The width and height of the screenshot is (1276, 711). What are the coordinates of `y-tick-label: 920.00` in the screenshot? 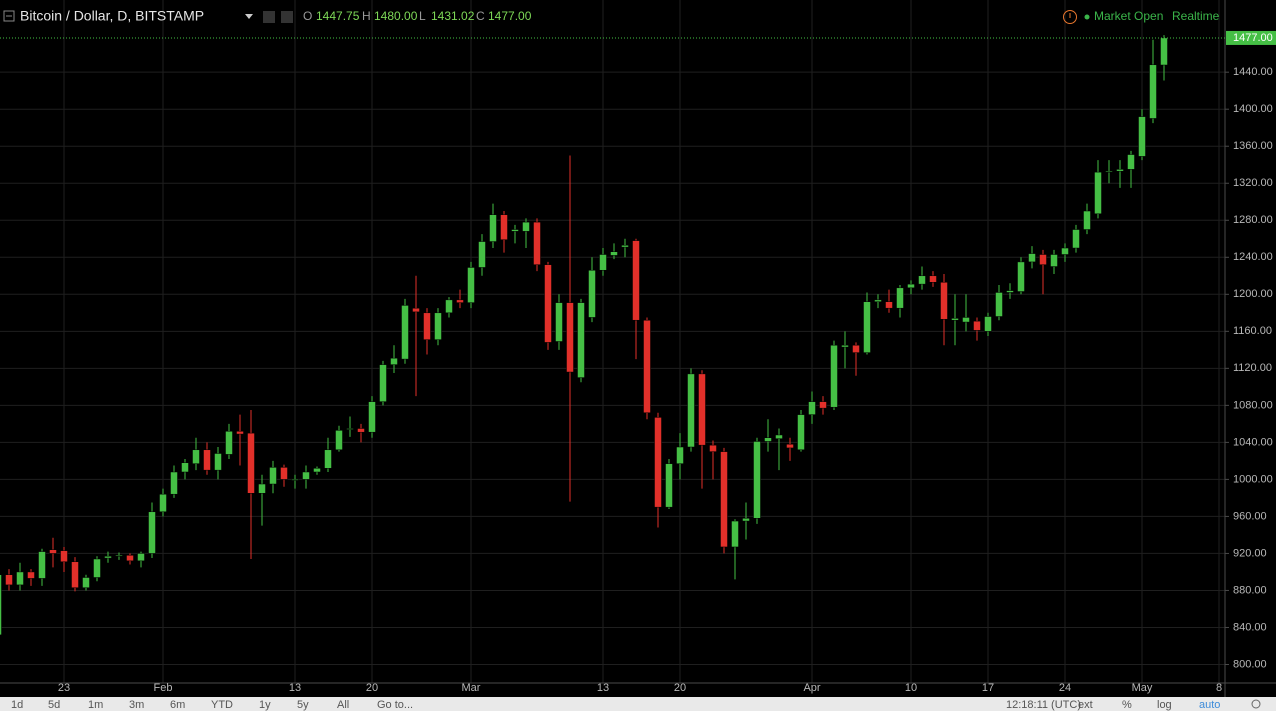 It's located at (1250, 553).